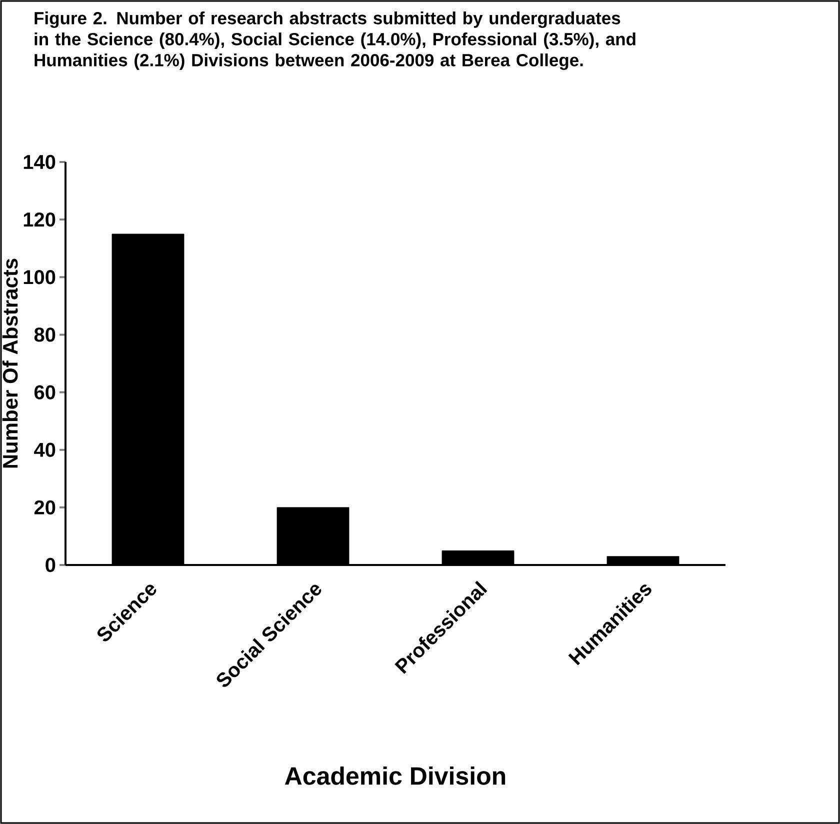 Image resolution: width=840 pixels, height=824 pixels. I want to click on y-tick-label: 100, so click(40, 277).